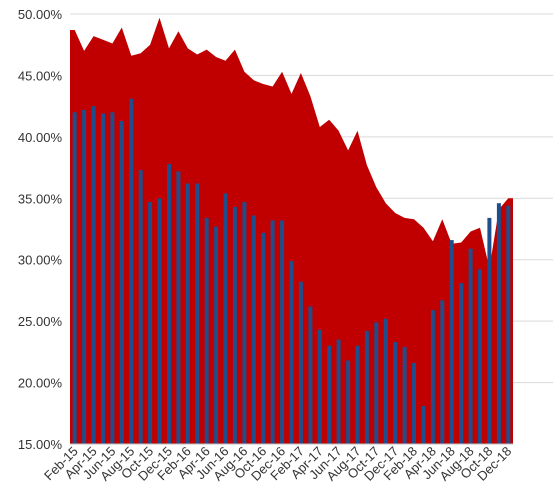 Image resolution: width=556 pixels, height=501 pixels. What do you see at coordinates (40, 444) in the screenshot?
I see `y-tick-label: 15.00%` at bounding box center [40, 444].